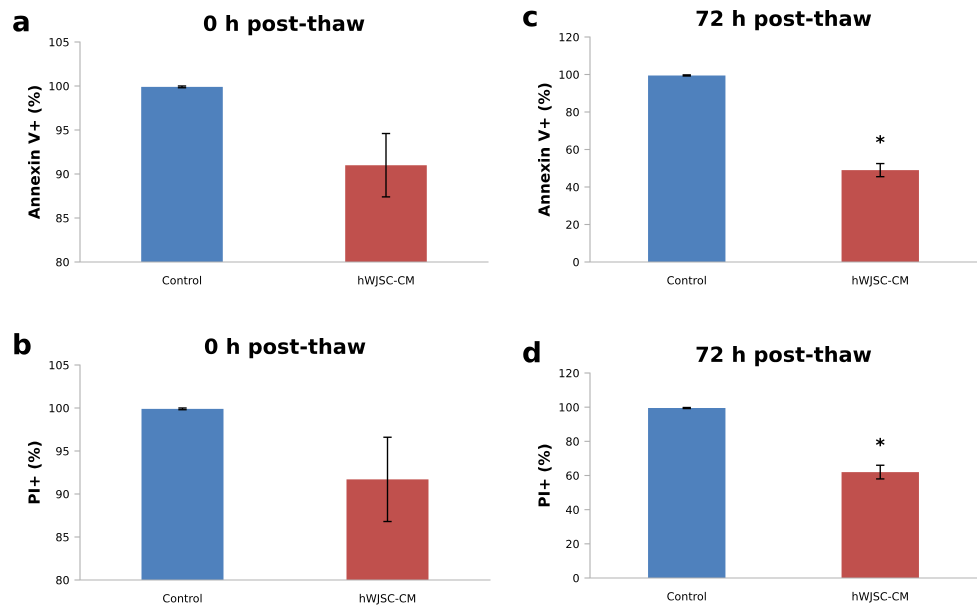 This screenshot has height=613, width=977. What do you see at coordinates (530, 18) in the screenshot?
I see `text: c` at bounding box center [530, 18].